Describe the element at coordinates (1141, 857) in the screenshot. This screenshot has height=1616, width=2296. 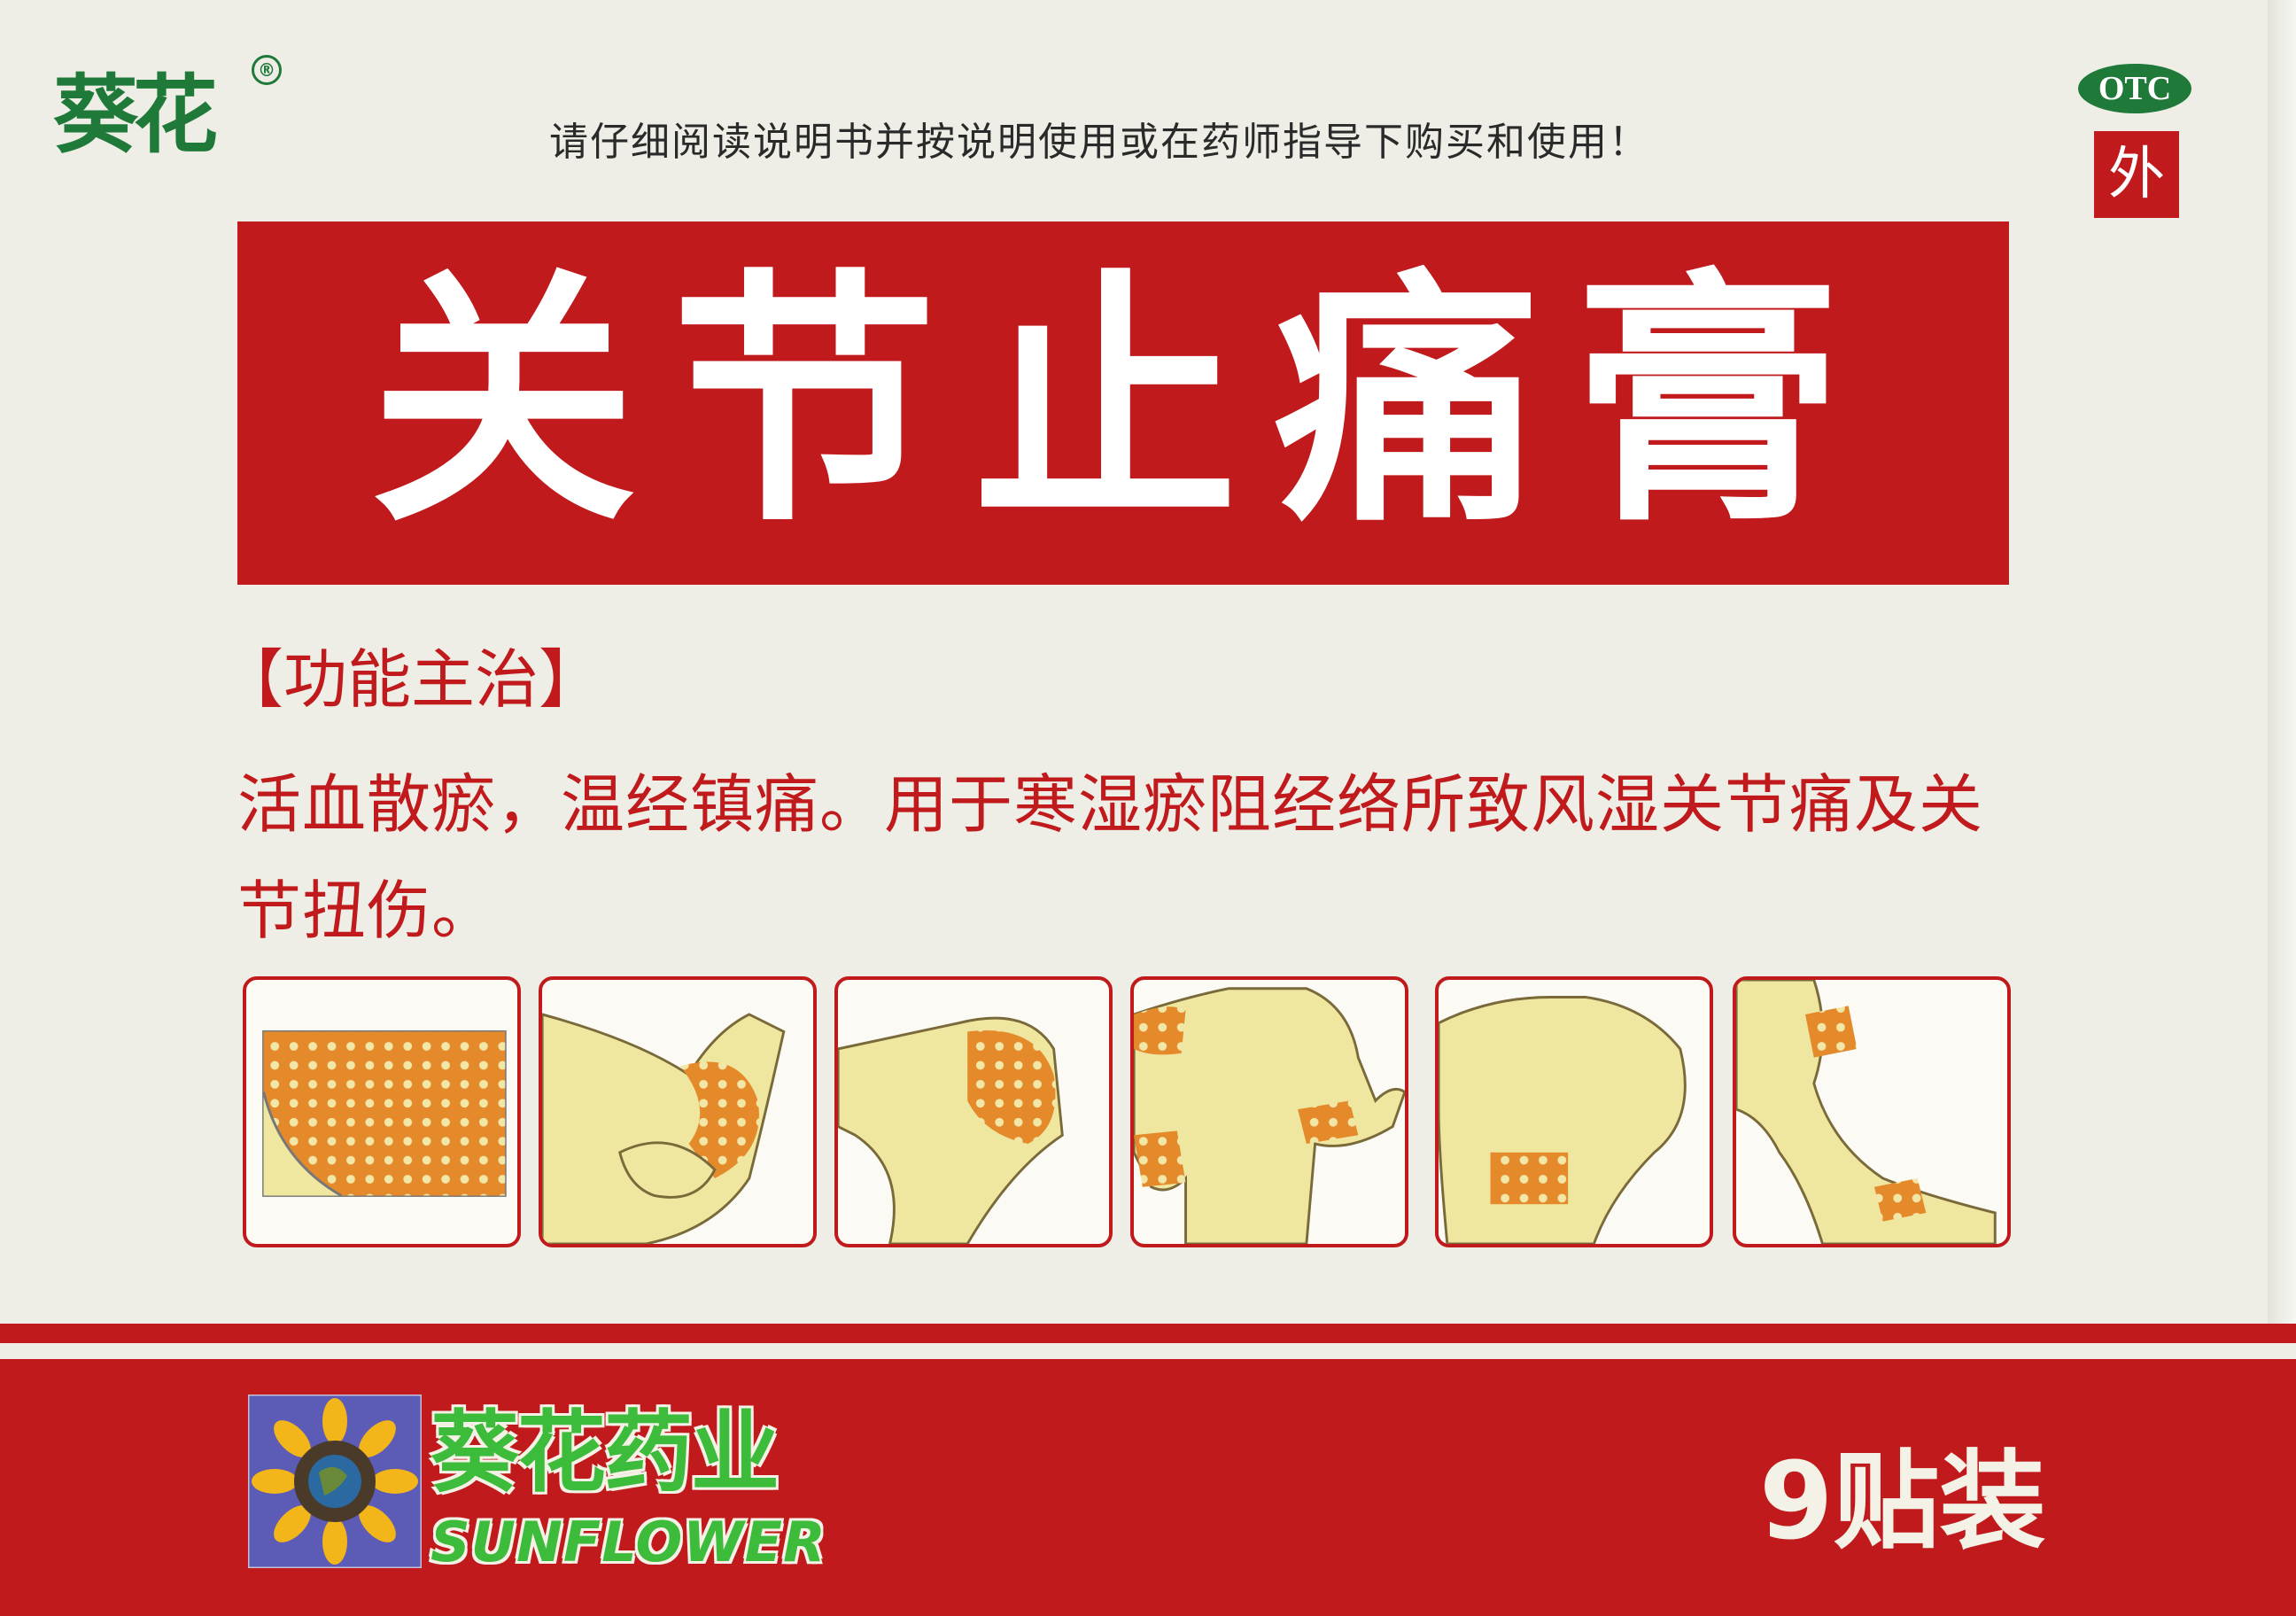
I see `indications-description: 活血散瘀，温经镇痛。用于寒湿瘀阻经络所致风湿关节痛及关节扭伤。` at that location.